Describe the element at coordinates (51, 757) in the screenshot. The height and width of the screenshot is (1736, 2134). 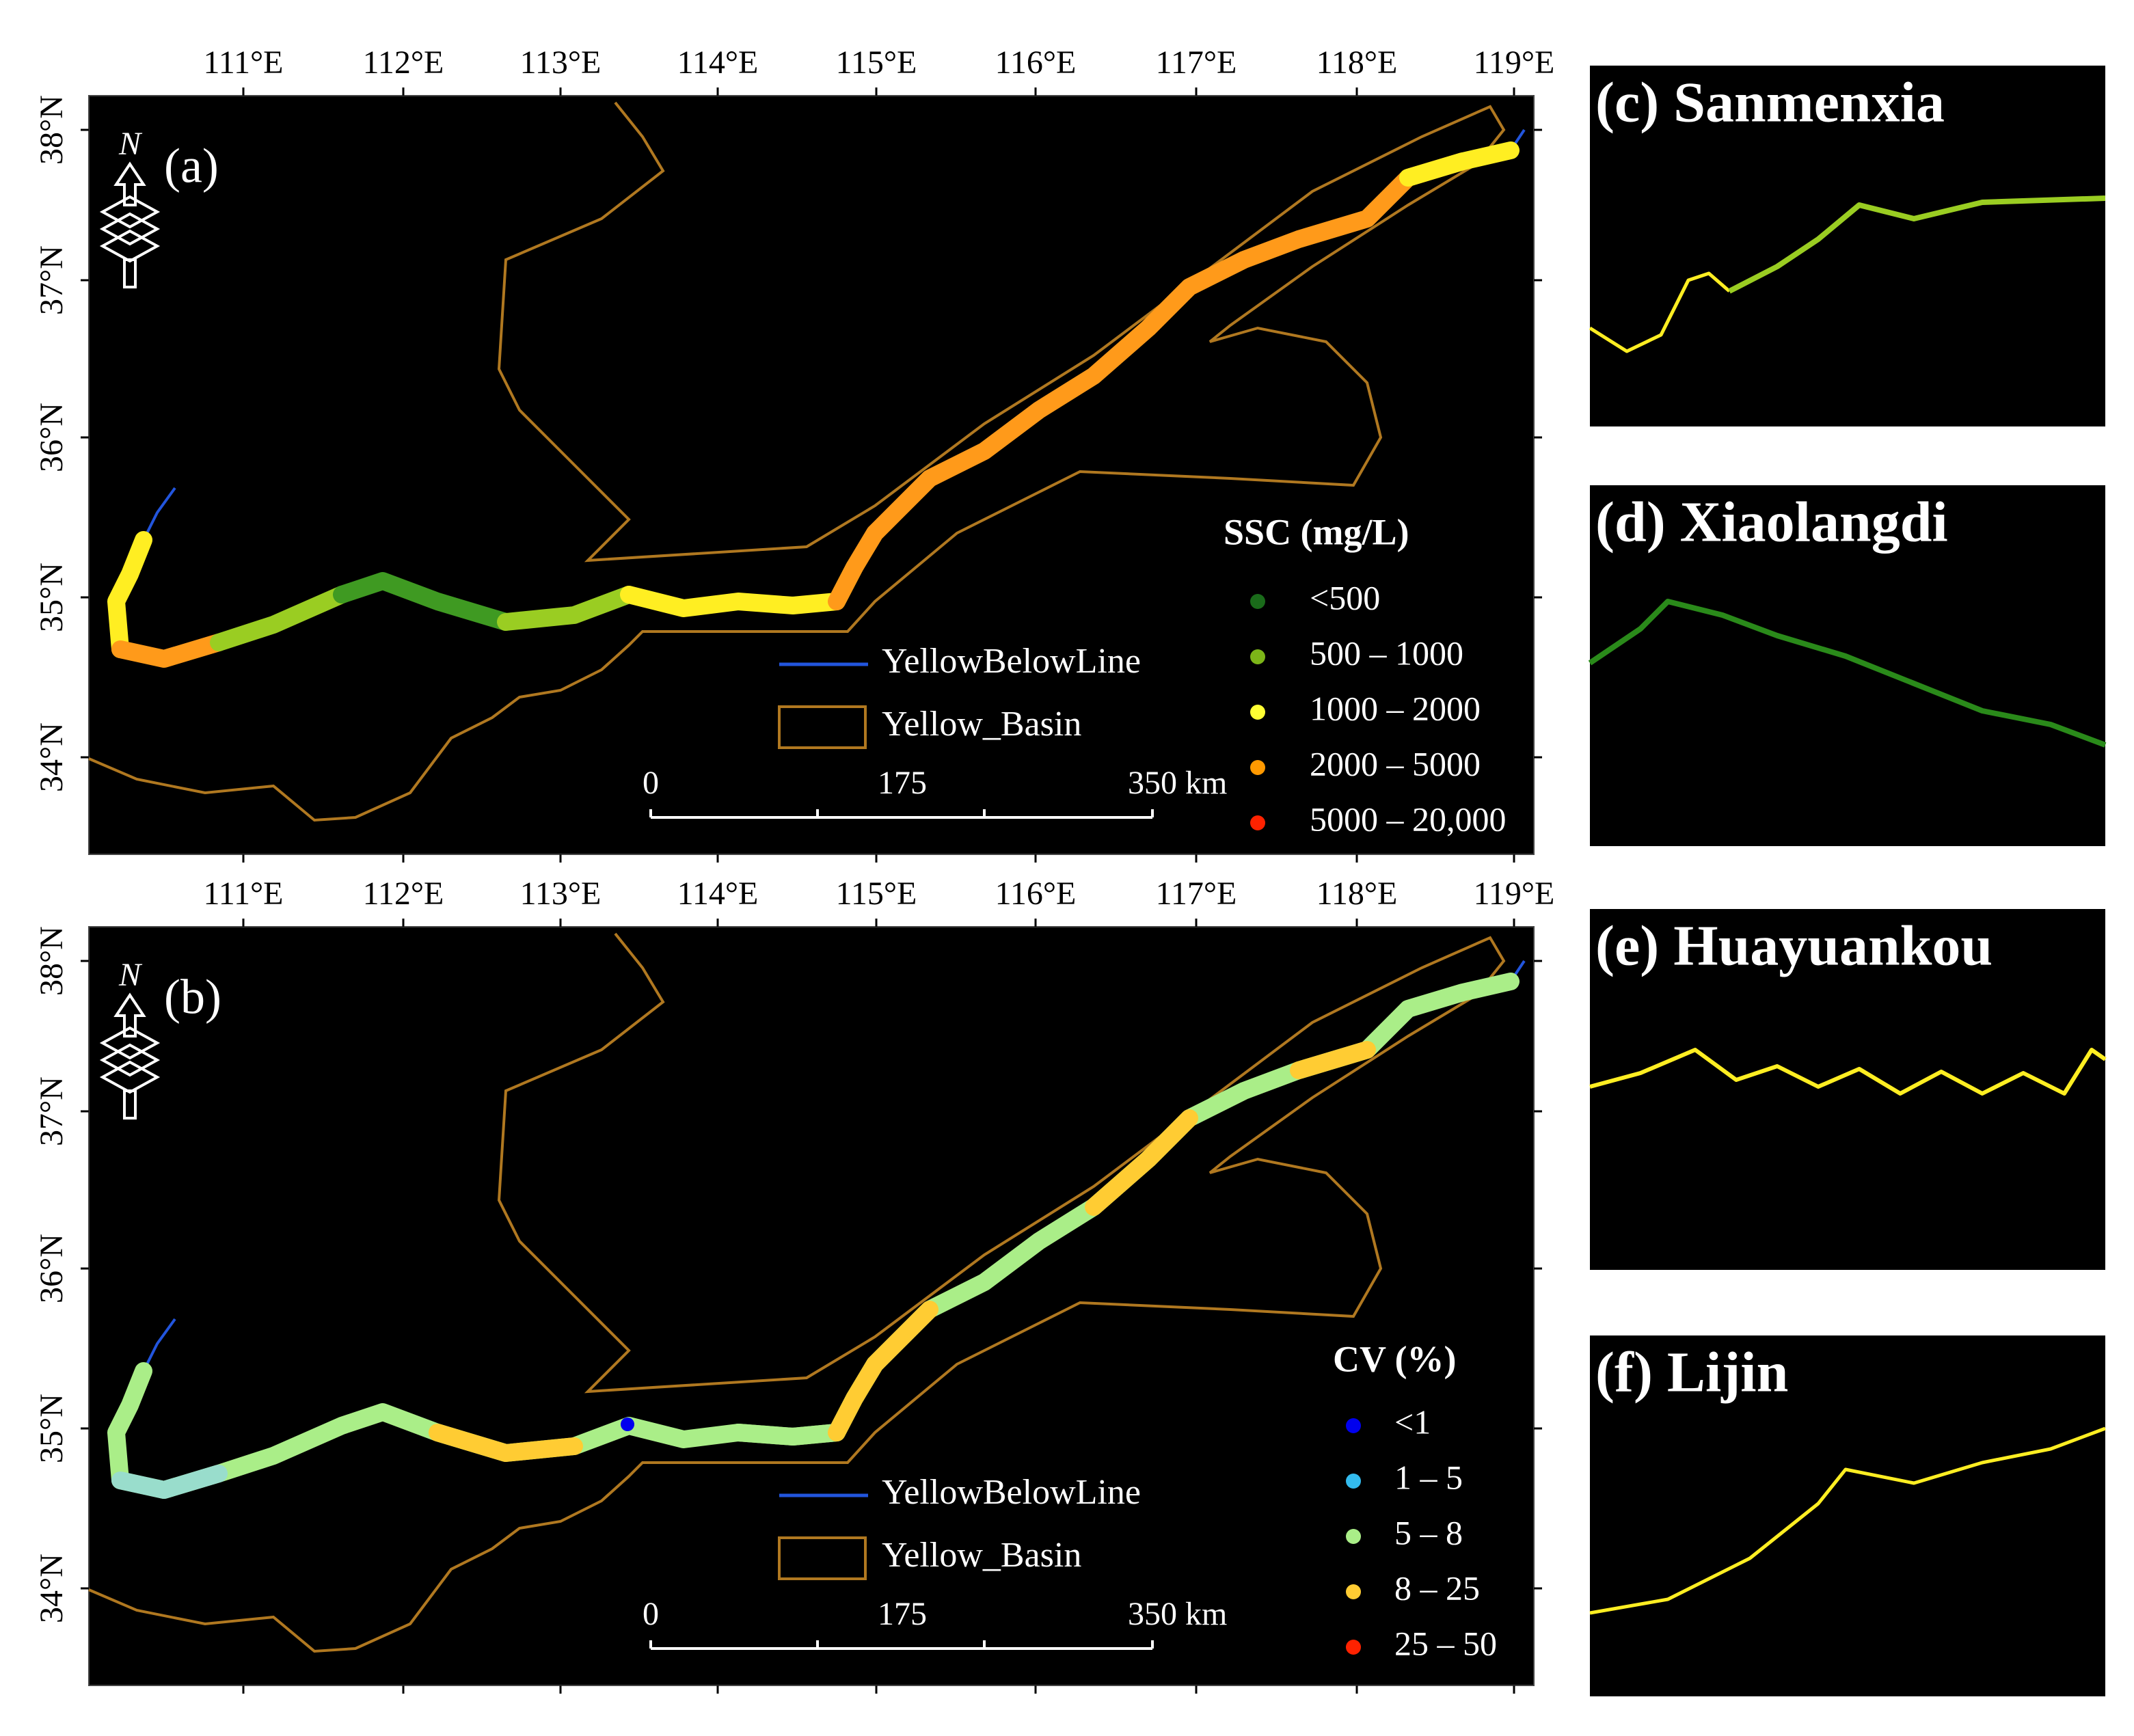
I see `y-tick-label: 34°N` at that location.